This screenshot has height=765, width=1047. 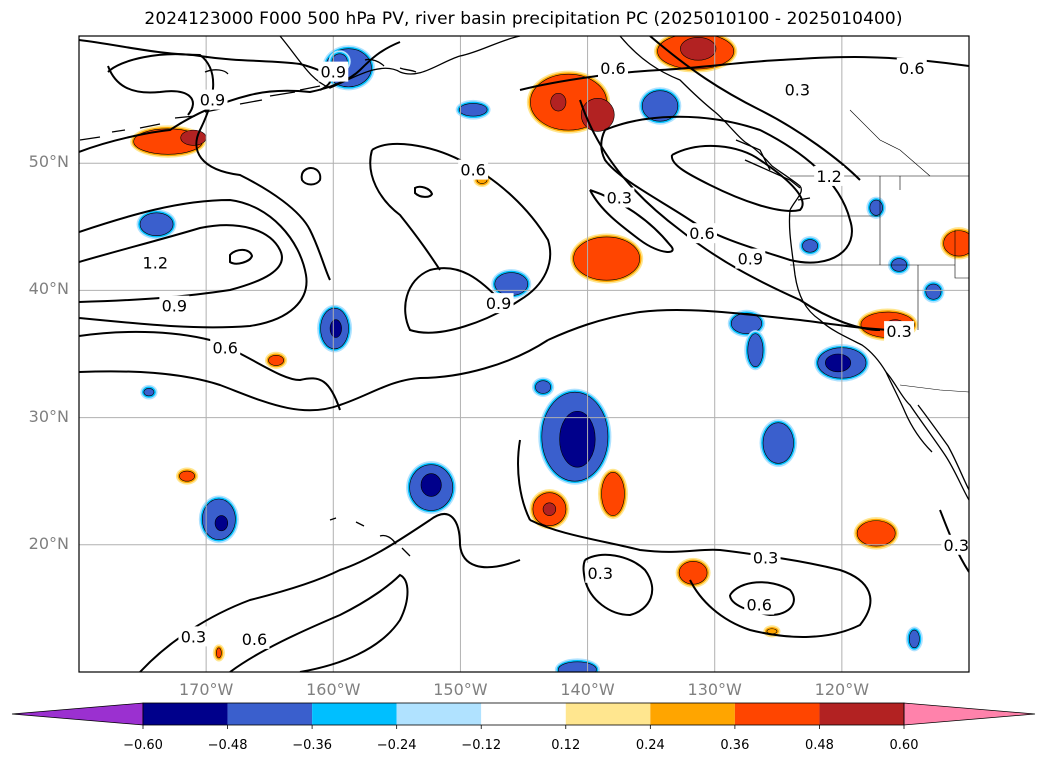 I want to click on pv-contour-0.6-upper-west, so click(x=150, y=90).